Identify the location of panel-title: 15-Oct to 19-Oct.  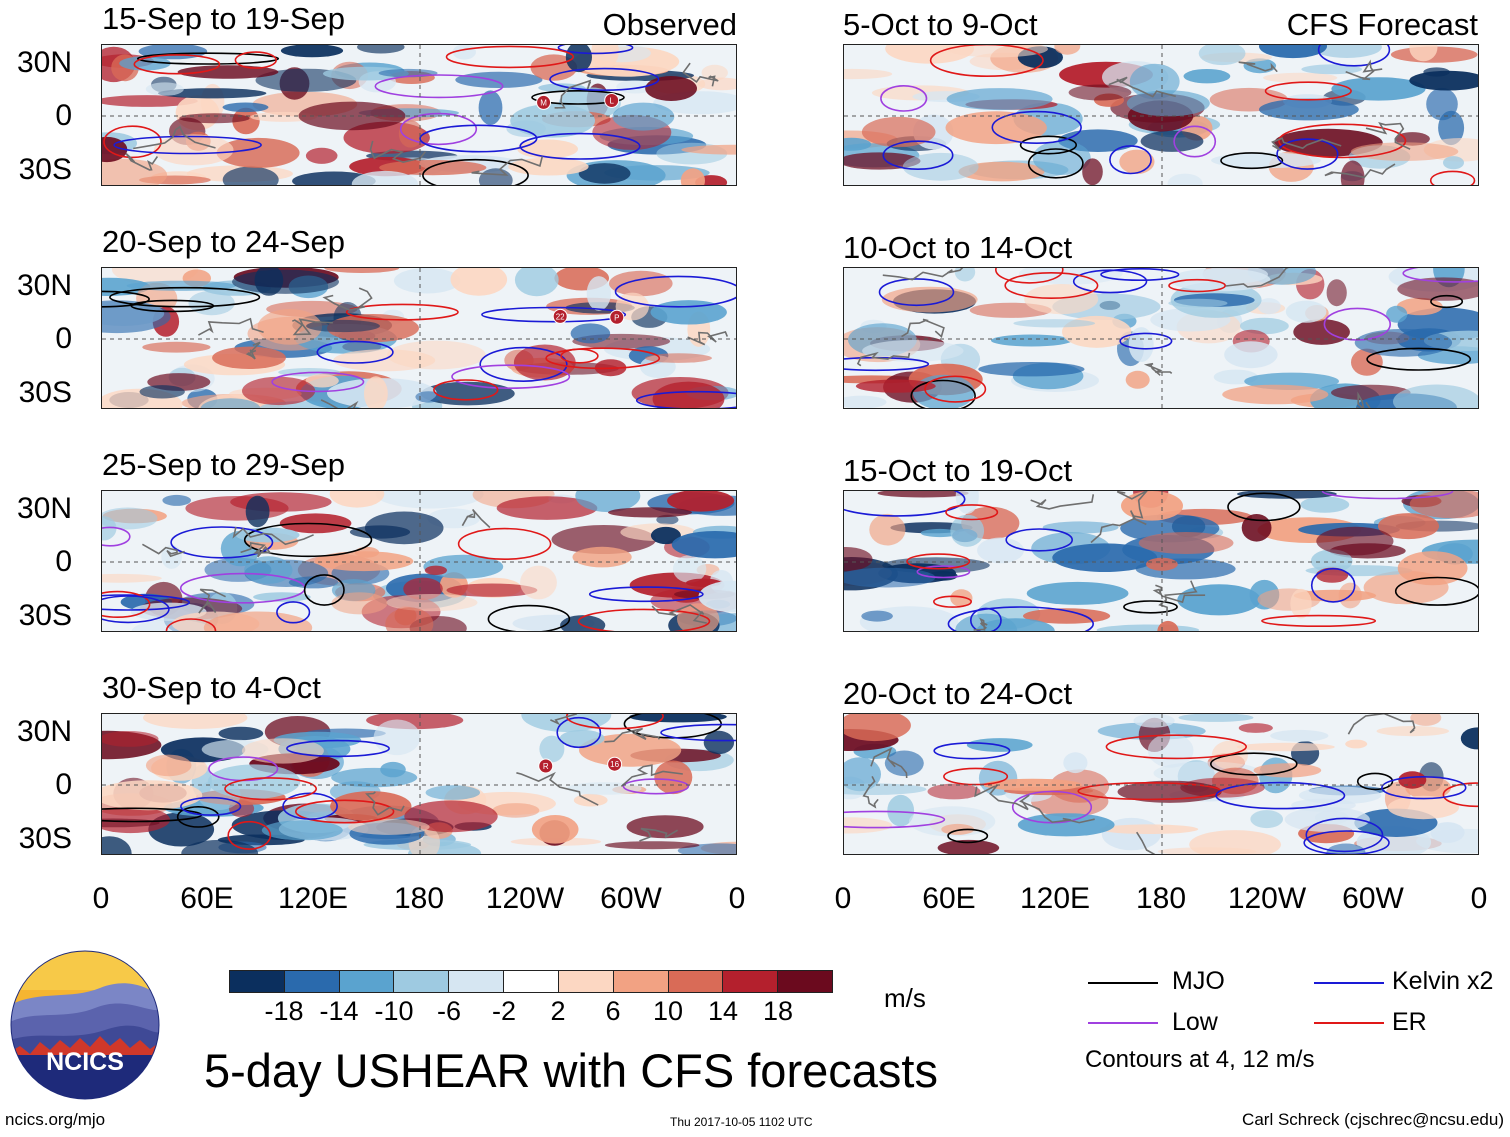
(958, 470).